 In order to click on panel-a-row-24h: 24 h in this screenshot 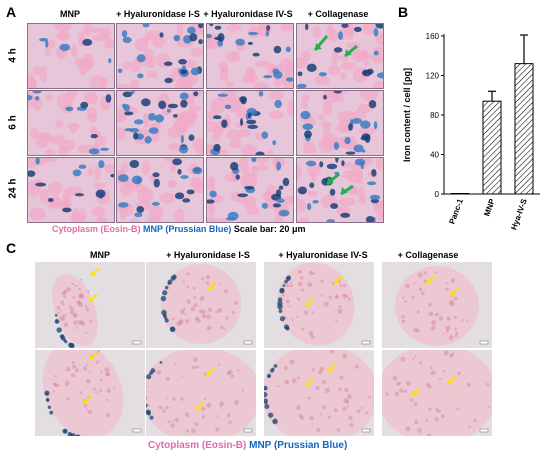, I will do `click(13, 188)`.